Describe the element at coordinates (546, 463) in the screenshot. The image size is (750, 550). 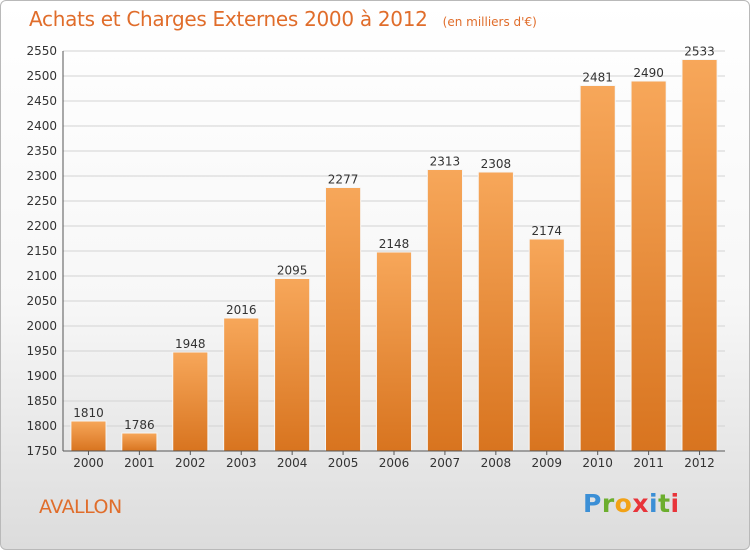
I see `x-tick-label: 2009` at that location.